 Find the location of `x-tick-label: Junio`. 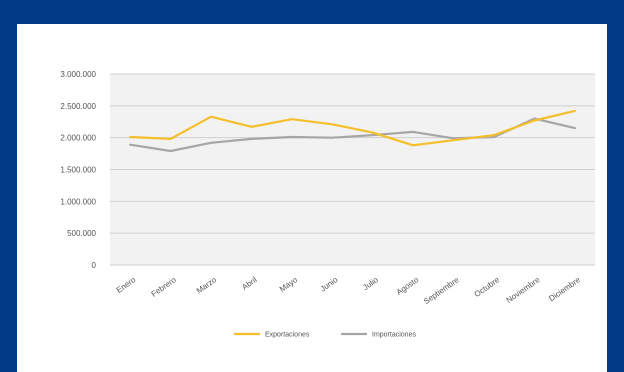

x-tick-label: Junio is located at coordinates (329, 284).